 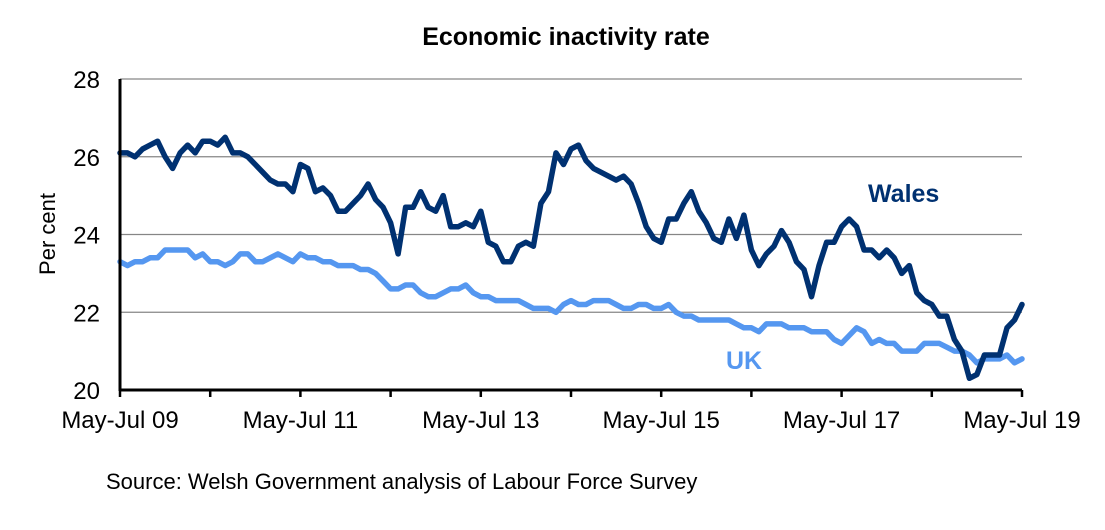 I want to click on series-label-uk: UK, so click(x=744, y=361).